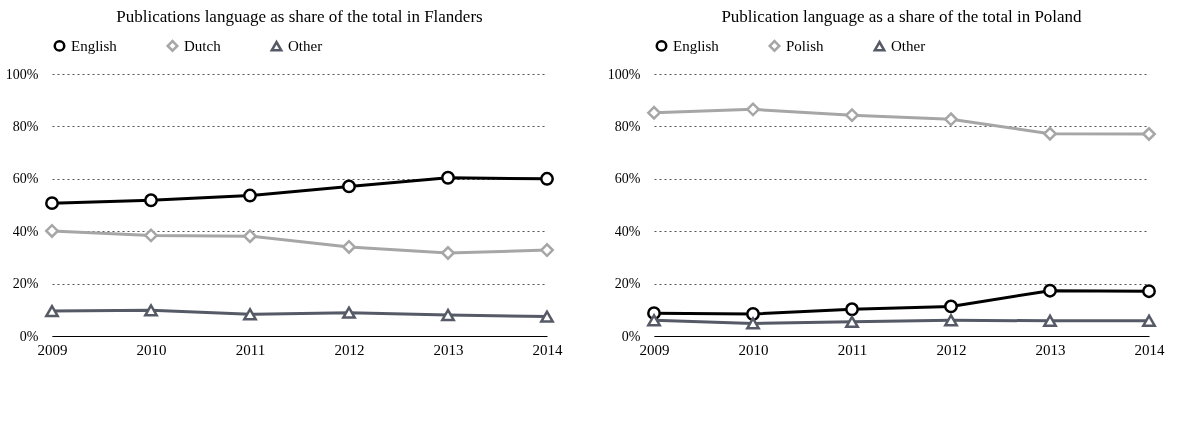  What do you see at coordinates (805, 45) in the screenshot?
I see `legend-label: Polish` at bounding box center [805, 45].